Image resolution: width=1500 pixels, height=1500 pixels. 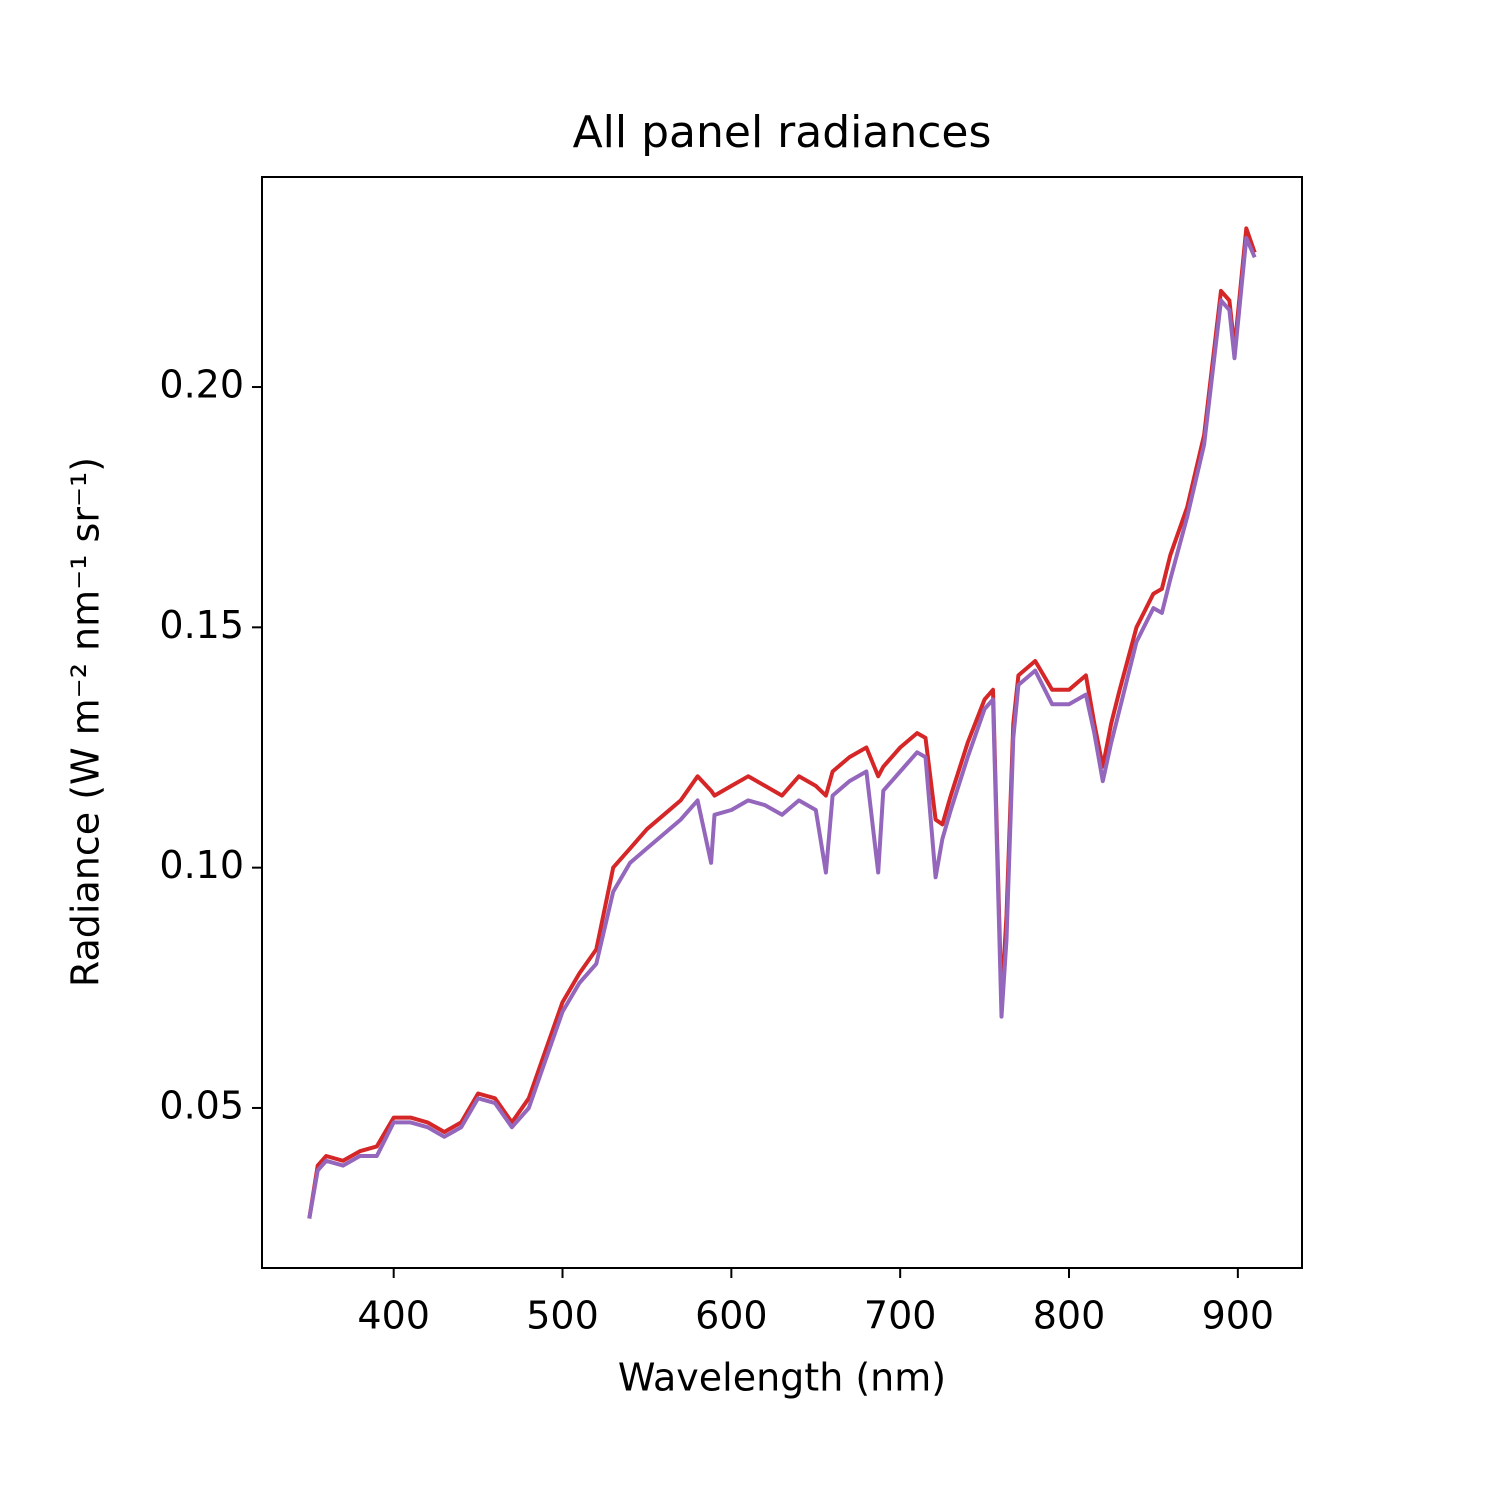 What do you see at coordinates (201, 625) in the screenshot?
I see `y-tick-label: 0.15` at bounding box center [201, 625].